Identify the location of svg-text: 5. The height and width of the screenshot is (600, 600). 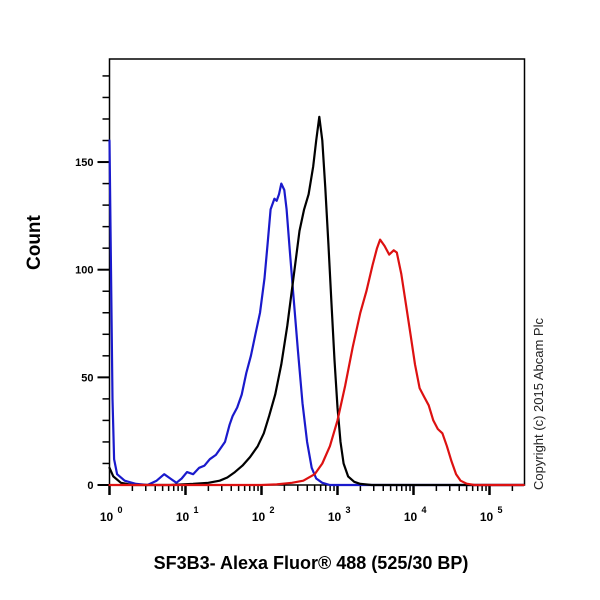
(500, 510).